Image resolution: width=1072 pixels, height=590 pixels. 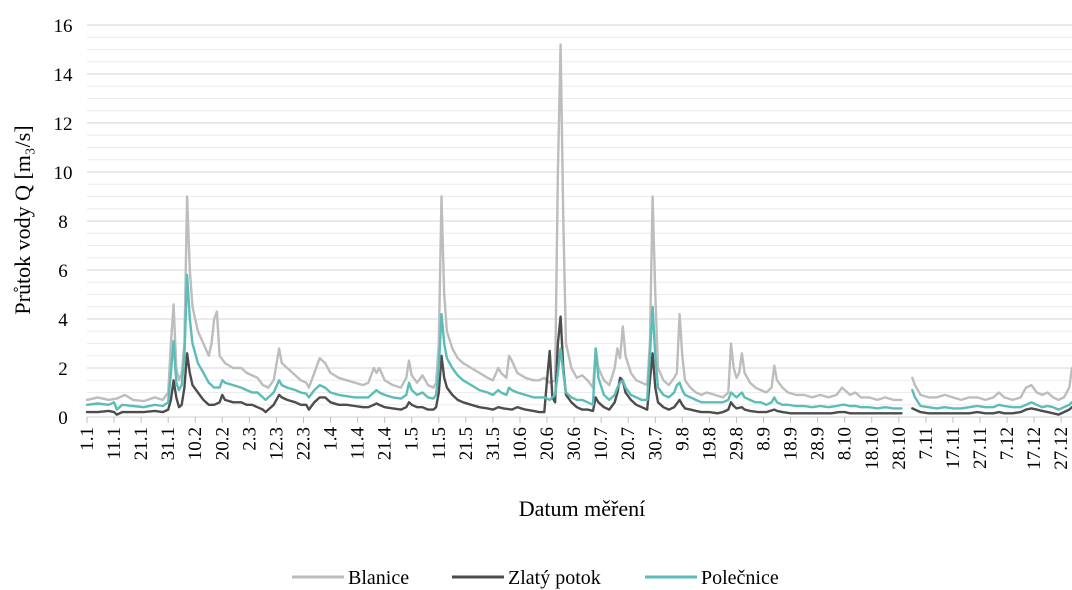 What do you see at coordinates (740, 578) in the screenshot?
I see `legend-label: Polečnice` at bounding box center [740, 578].